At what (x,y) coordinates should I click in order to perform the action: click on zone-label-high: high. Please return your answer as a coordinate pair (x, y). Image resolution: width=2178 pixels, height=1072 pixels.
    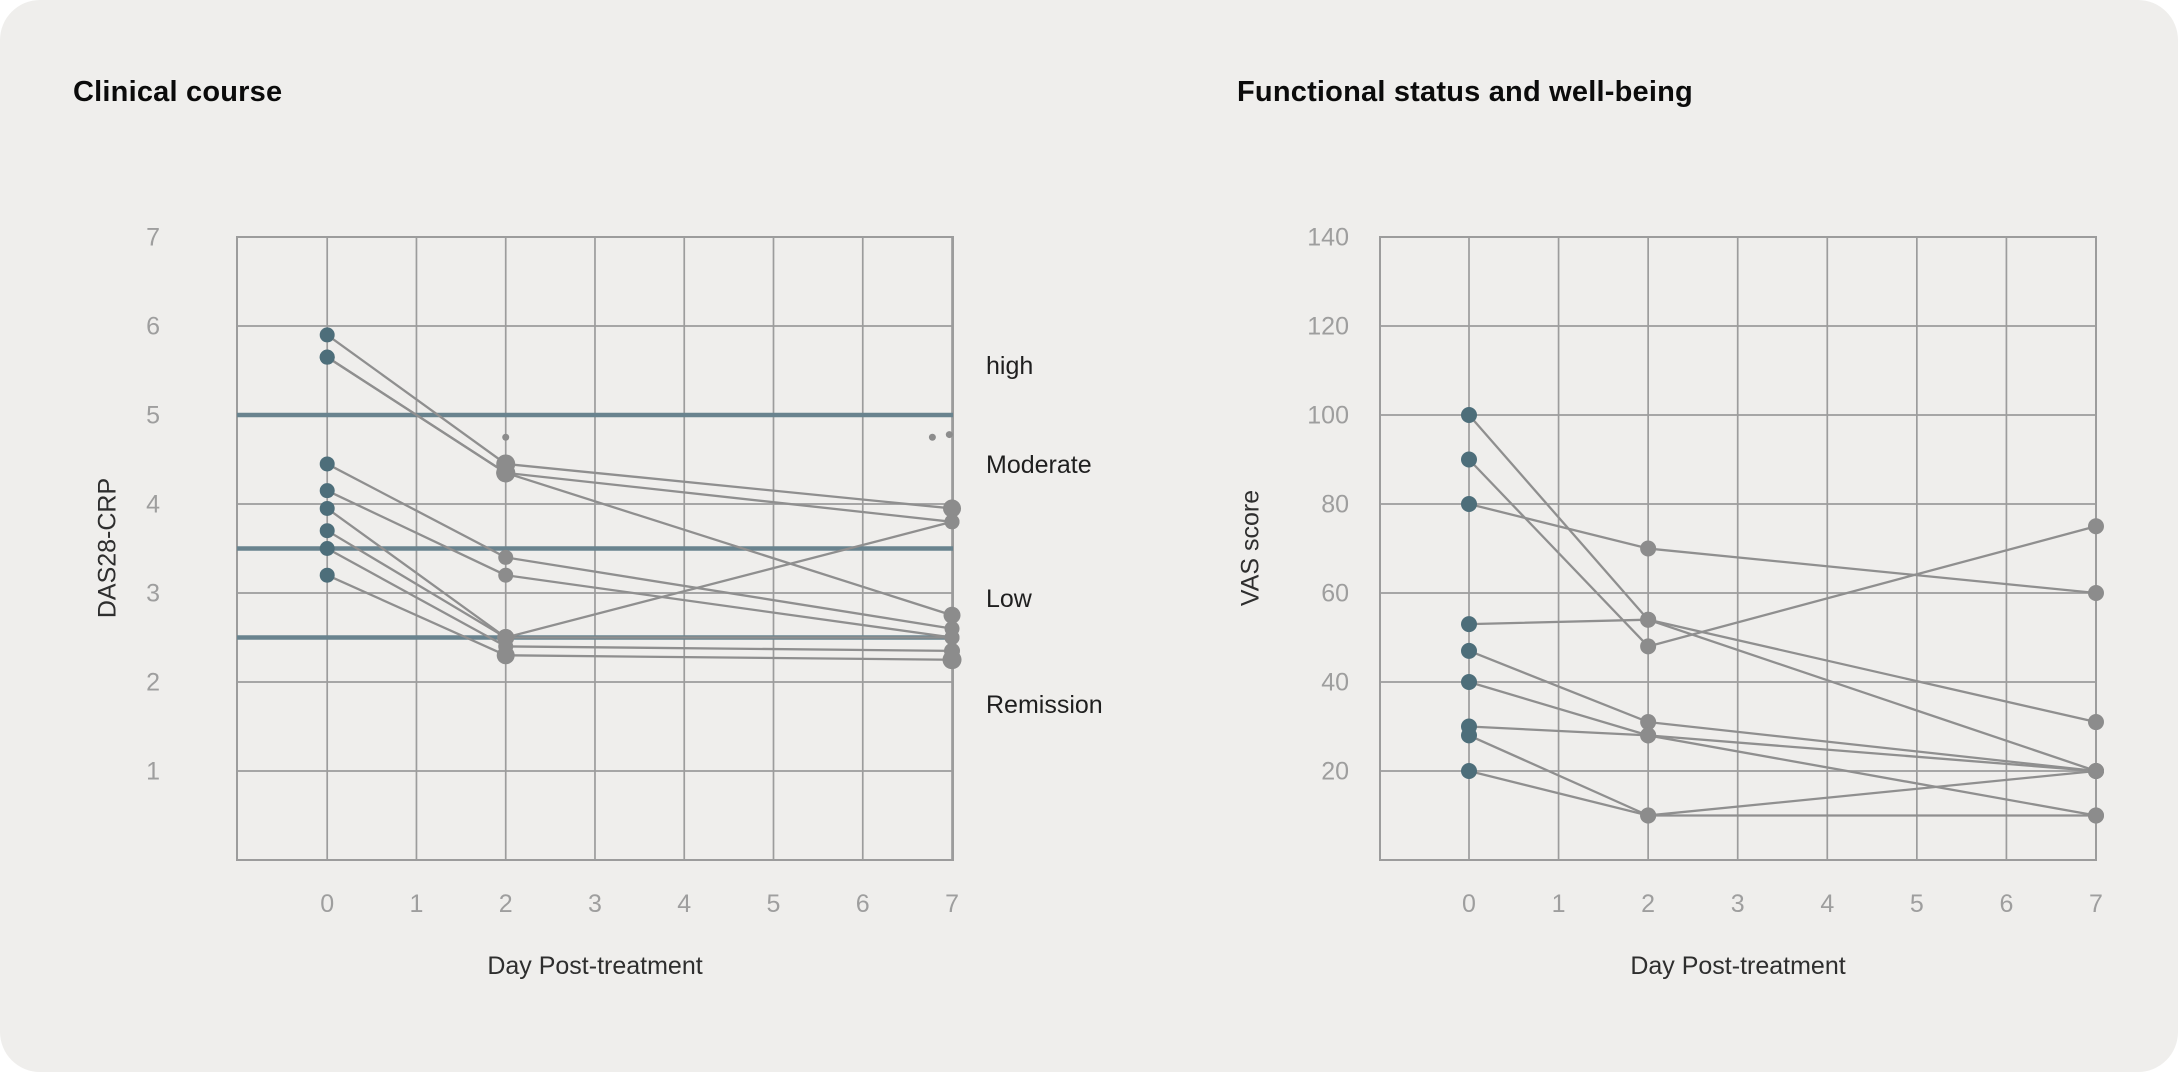
    Looking at the image, I should click on (1010, 366).